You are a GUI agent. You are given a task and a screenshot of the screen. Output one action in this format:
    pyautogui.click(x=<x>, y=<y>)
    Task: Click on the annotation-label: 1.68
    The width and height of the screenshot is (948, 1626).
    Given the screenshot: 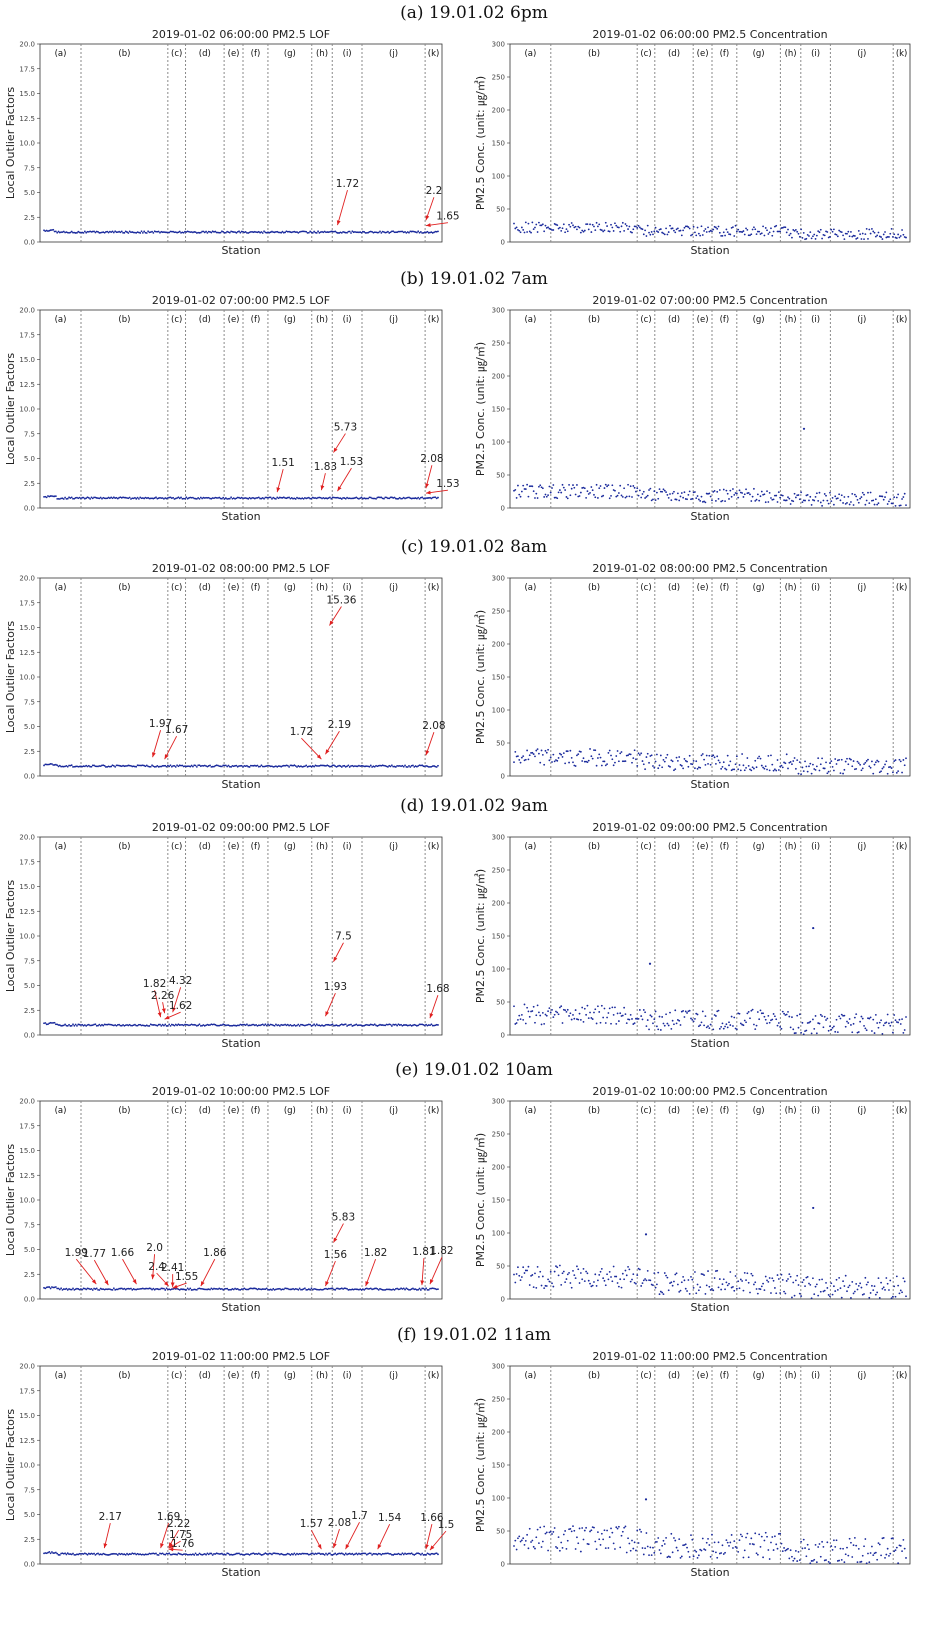 What is the action you would take?
    pyautogui.click(x=437, y=989)
    